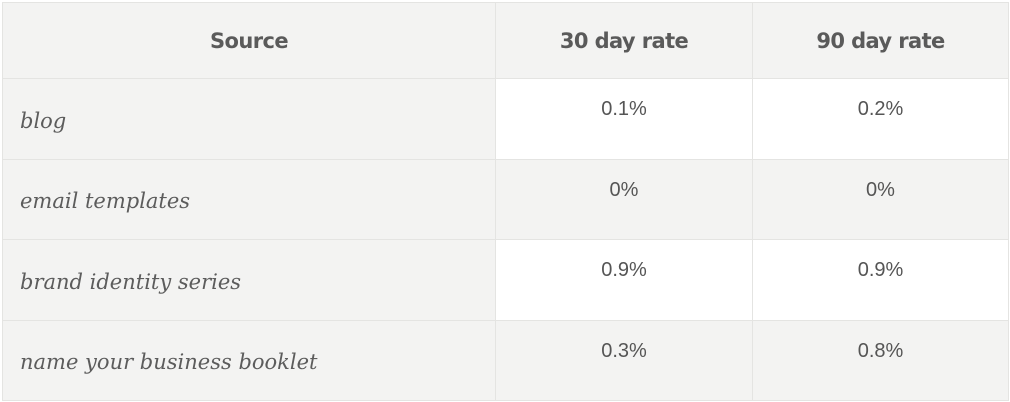 The height and width of the screenshot is (402, 1010). I want to click on source-cell: name your business booklet, so click(249, 360).